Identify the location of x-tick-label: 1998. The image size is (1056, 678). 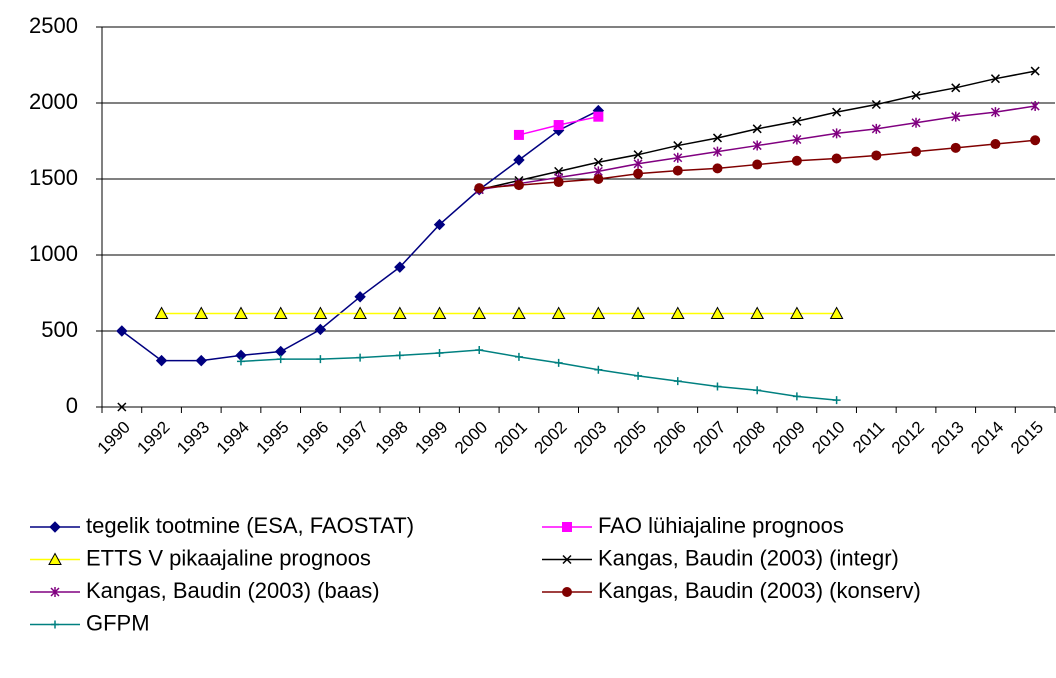
(392, 438).